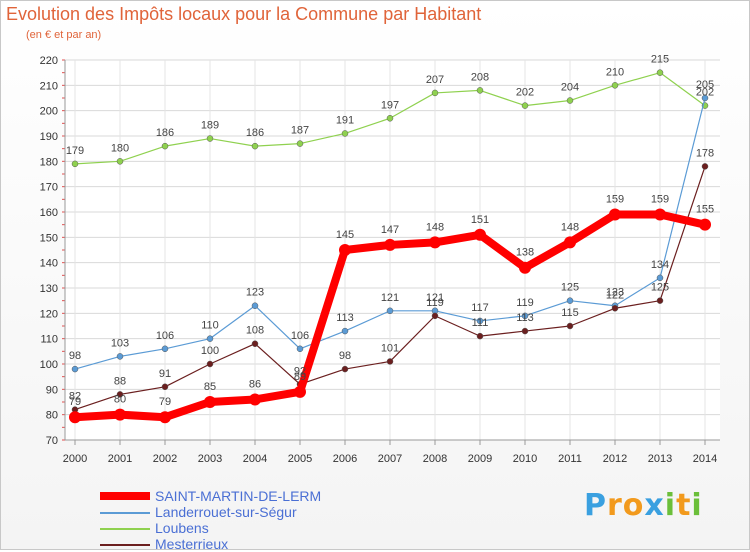 This screenshot has height=552, width=750. What do you see at coordinates (49, 289) in the screenshot?
I see `y-tick-label: 130` at bounding box center [49, 289].